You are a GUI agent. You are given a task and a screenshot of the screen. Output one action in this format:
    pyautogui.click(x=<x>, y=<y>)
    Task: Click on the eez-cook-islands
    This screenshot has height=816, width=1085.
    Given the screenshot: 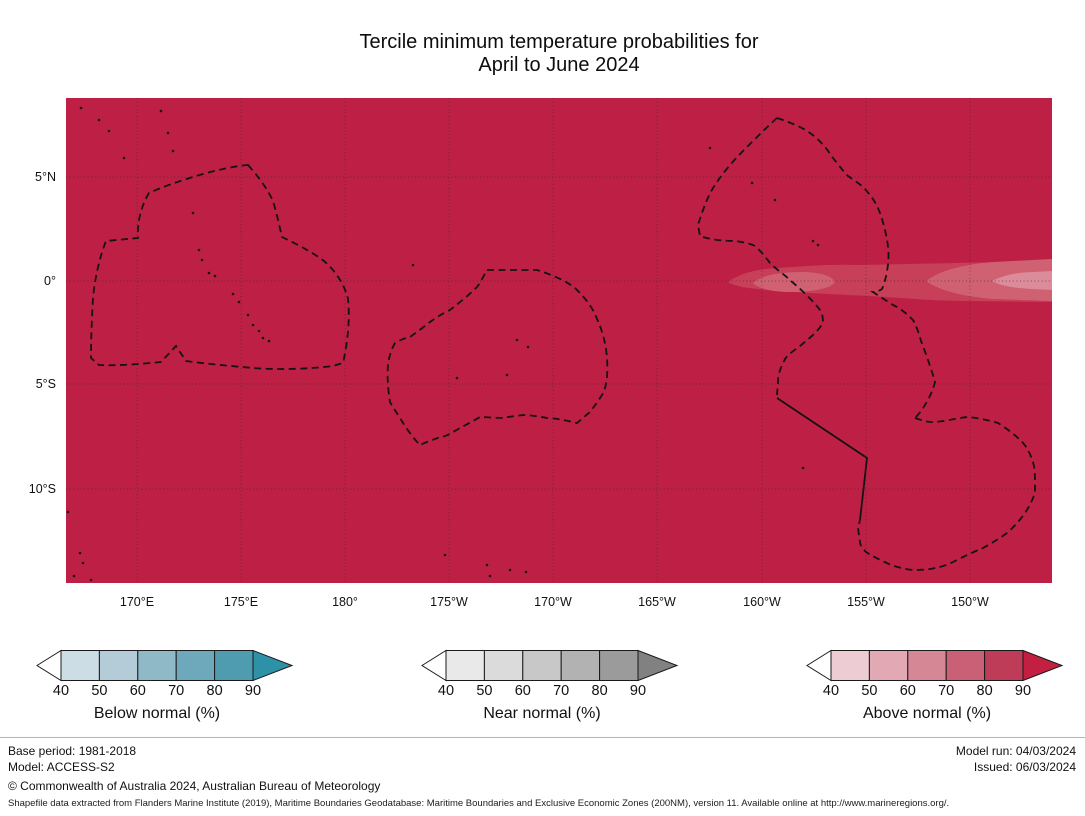 What is the action you would take?
    pyautogui.click(x=946, y=493)
    